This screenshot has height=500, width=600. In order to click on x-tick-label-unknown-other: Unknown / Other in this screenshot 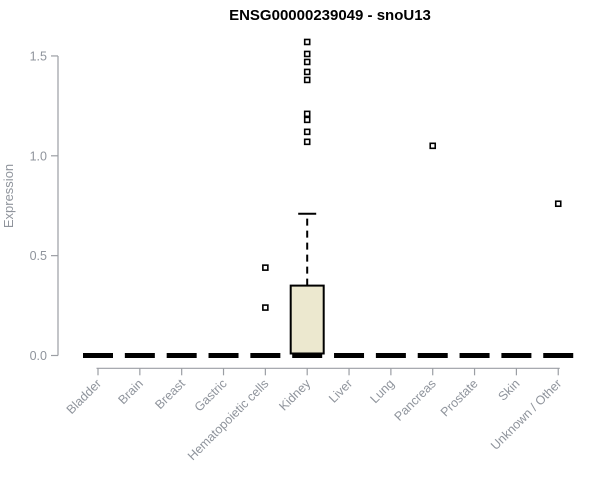, I will do `click(526, 415)`.